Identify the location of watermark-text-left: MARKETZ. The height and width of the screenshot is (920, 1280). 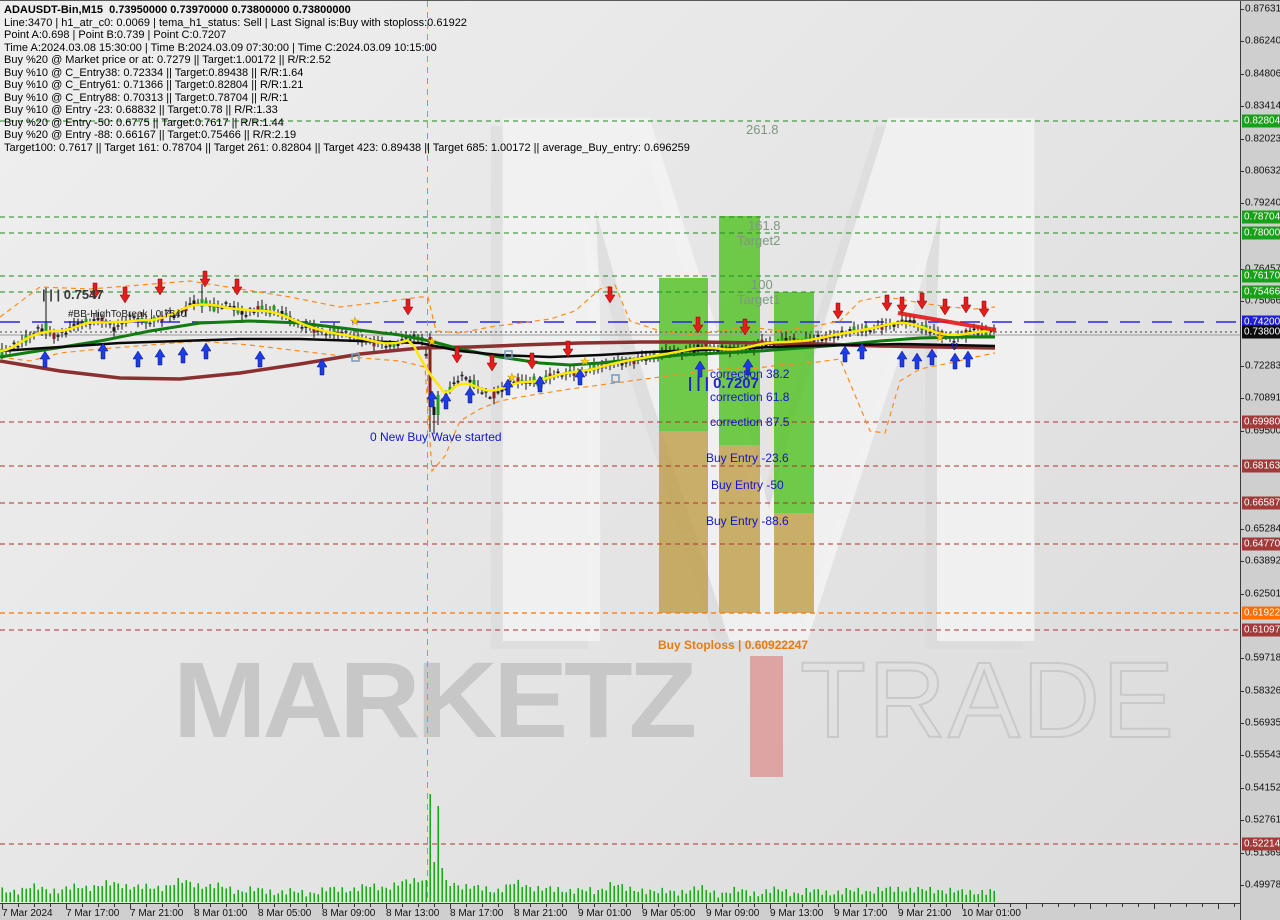
(435, 699).